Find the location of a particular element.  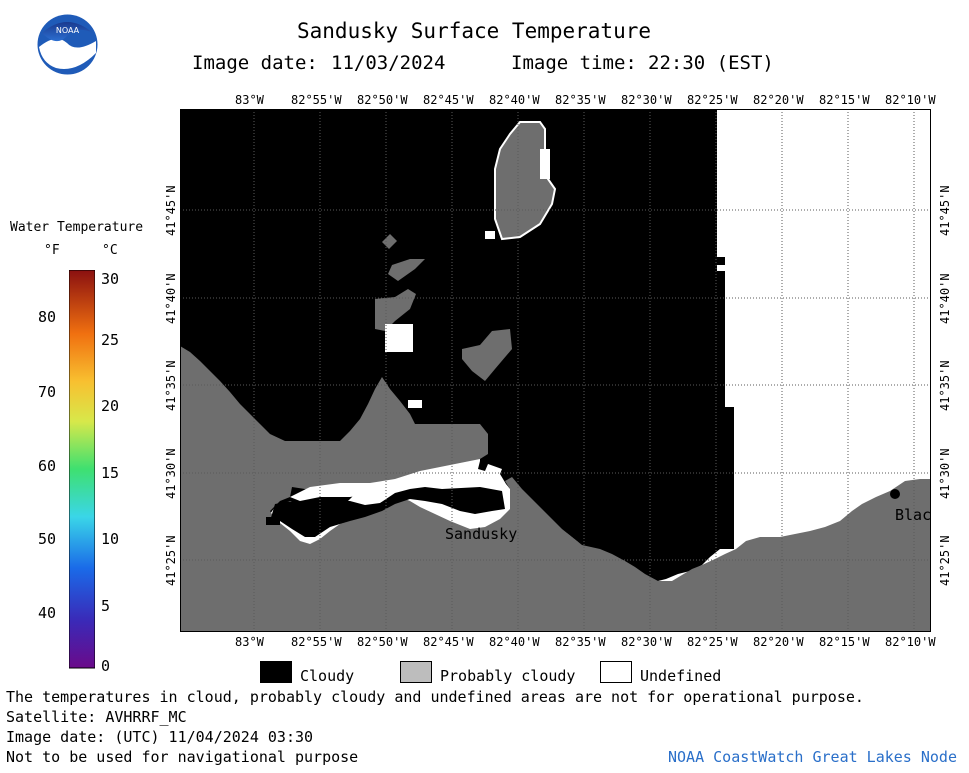

utc-date: Image date: (UTC) 11/04/2024 03:30 is located at coordinates (160, 737).